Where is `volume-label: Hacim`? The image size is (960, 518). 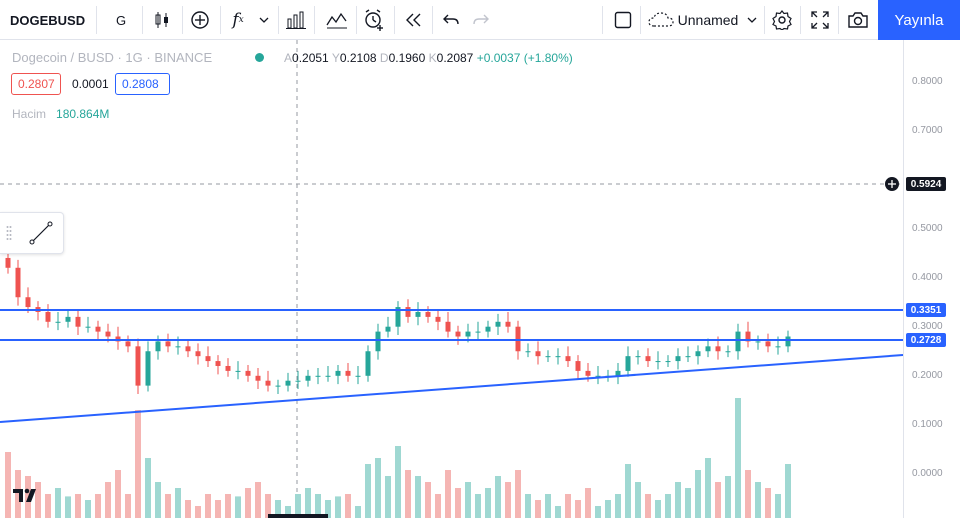 volume-label: Hacim is located at coordinates (29, 114).